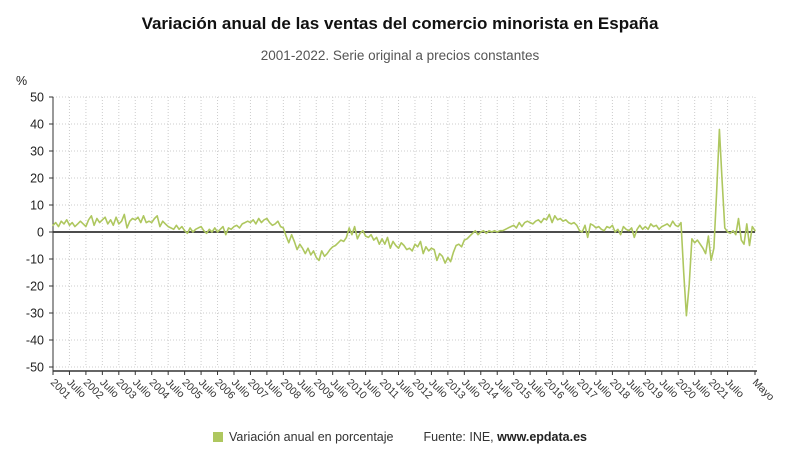 This screenshot has width=800, height=470. What do you see at coordinates (37, 98) in the screenshot?
I see `y-tick-label: 50` at bounding box center [37, 98].